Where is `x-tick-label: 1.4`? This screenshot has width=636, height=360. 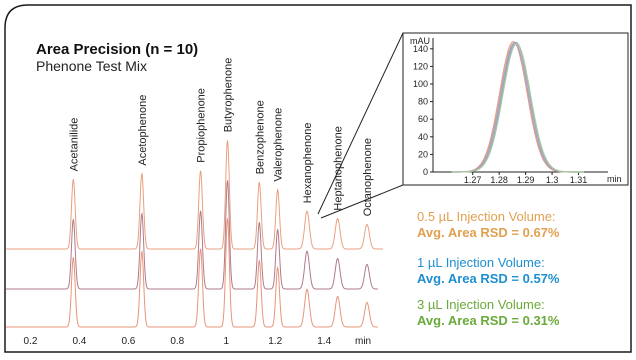
x-tick-label: 1.4 is located at coordinates (324, 341).